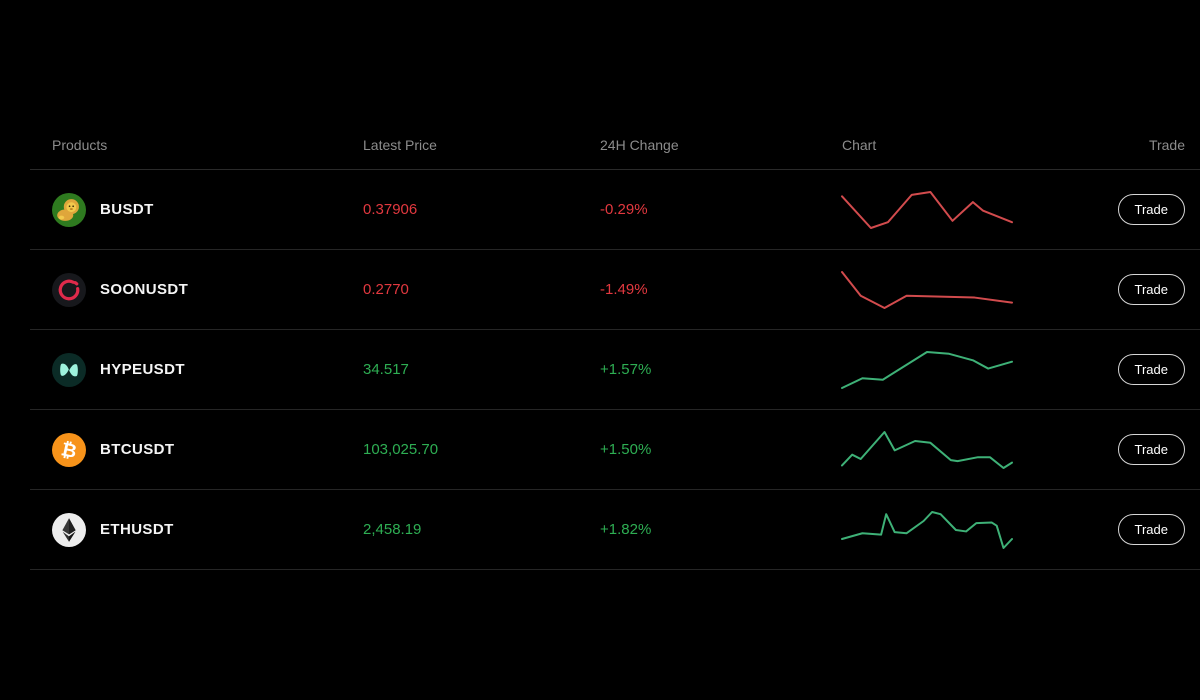 The image size is (1200, 700). I want to click on bitcoin-coin-icon: ₿, so click(69, 449).